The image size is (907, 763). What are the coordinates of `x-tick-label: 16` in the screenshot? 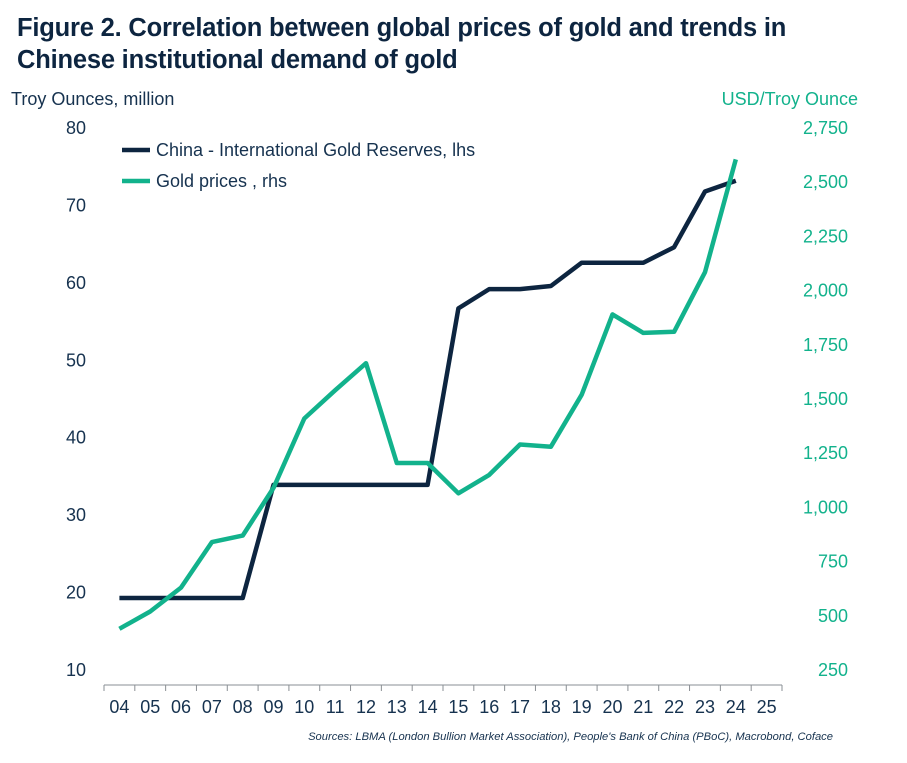 It's located at (489, 707).